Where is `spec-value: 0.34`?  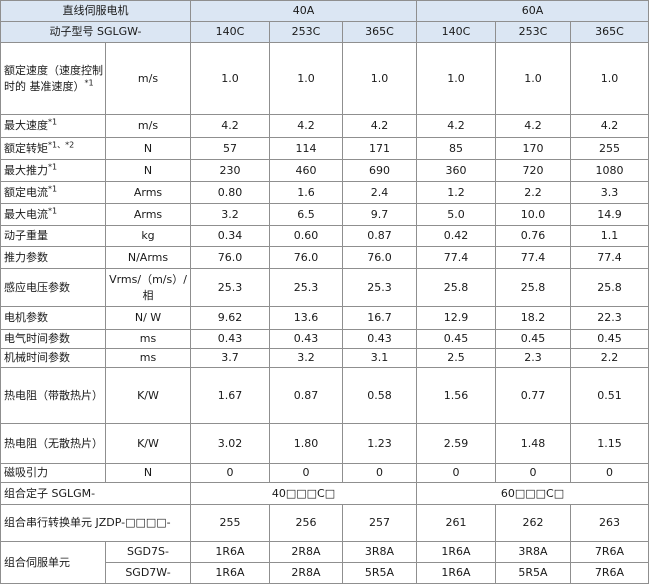 spec-value: 0.34 is located at coordinates (230, 236).